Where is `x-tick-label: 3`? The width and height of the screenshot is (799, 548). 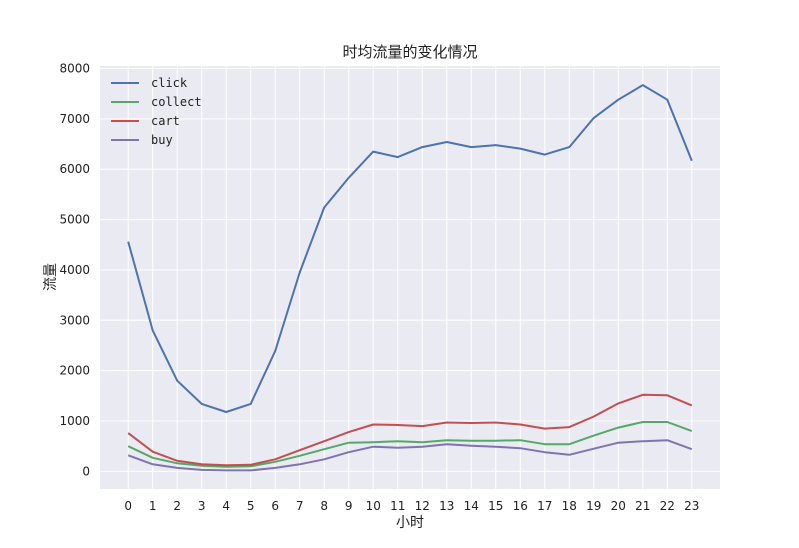
x-tick-label: 3 is located at coordinates (202, 506).